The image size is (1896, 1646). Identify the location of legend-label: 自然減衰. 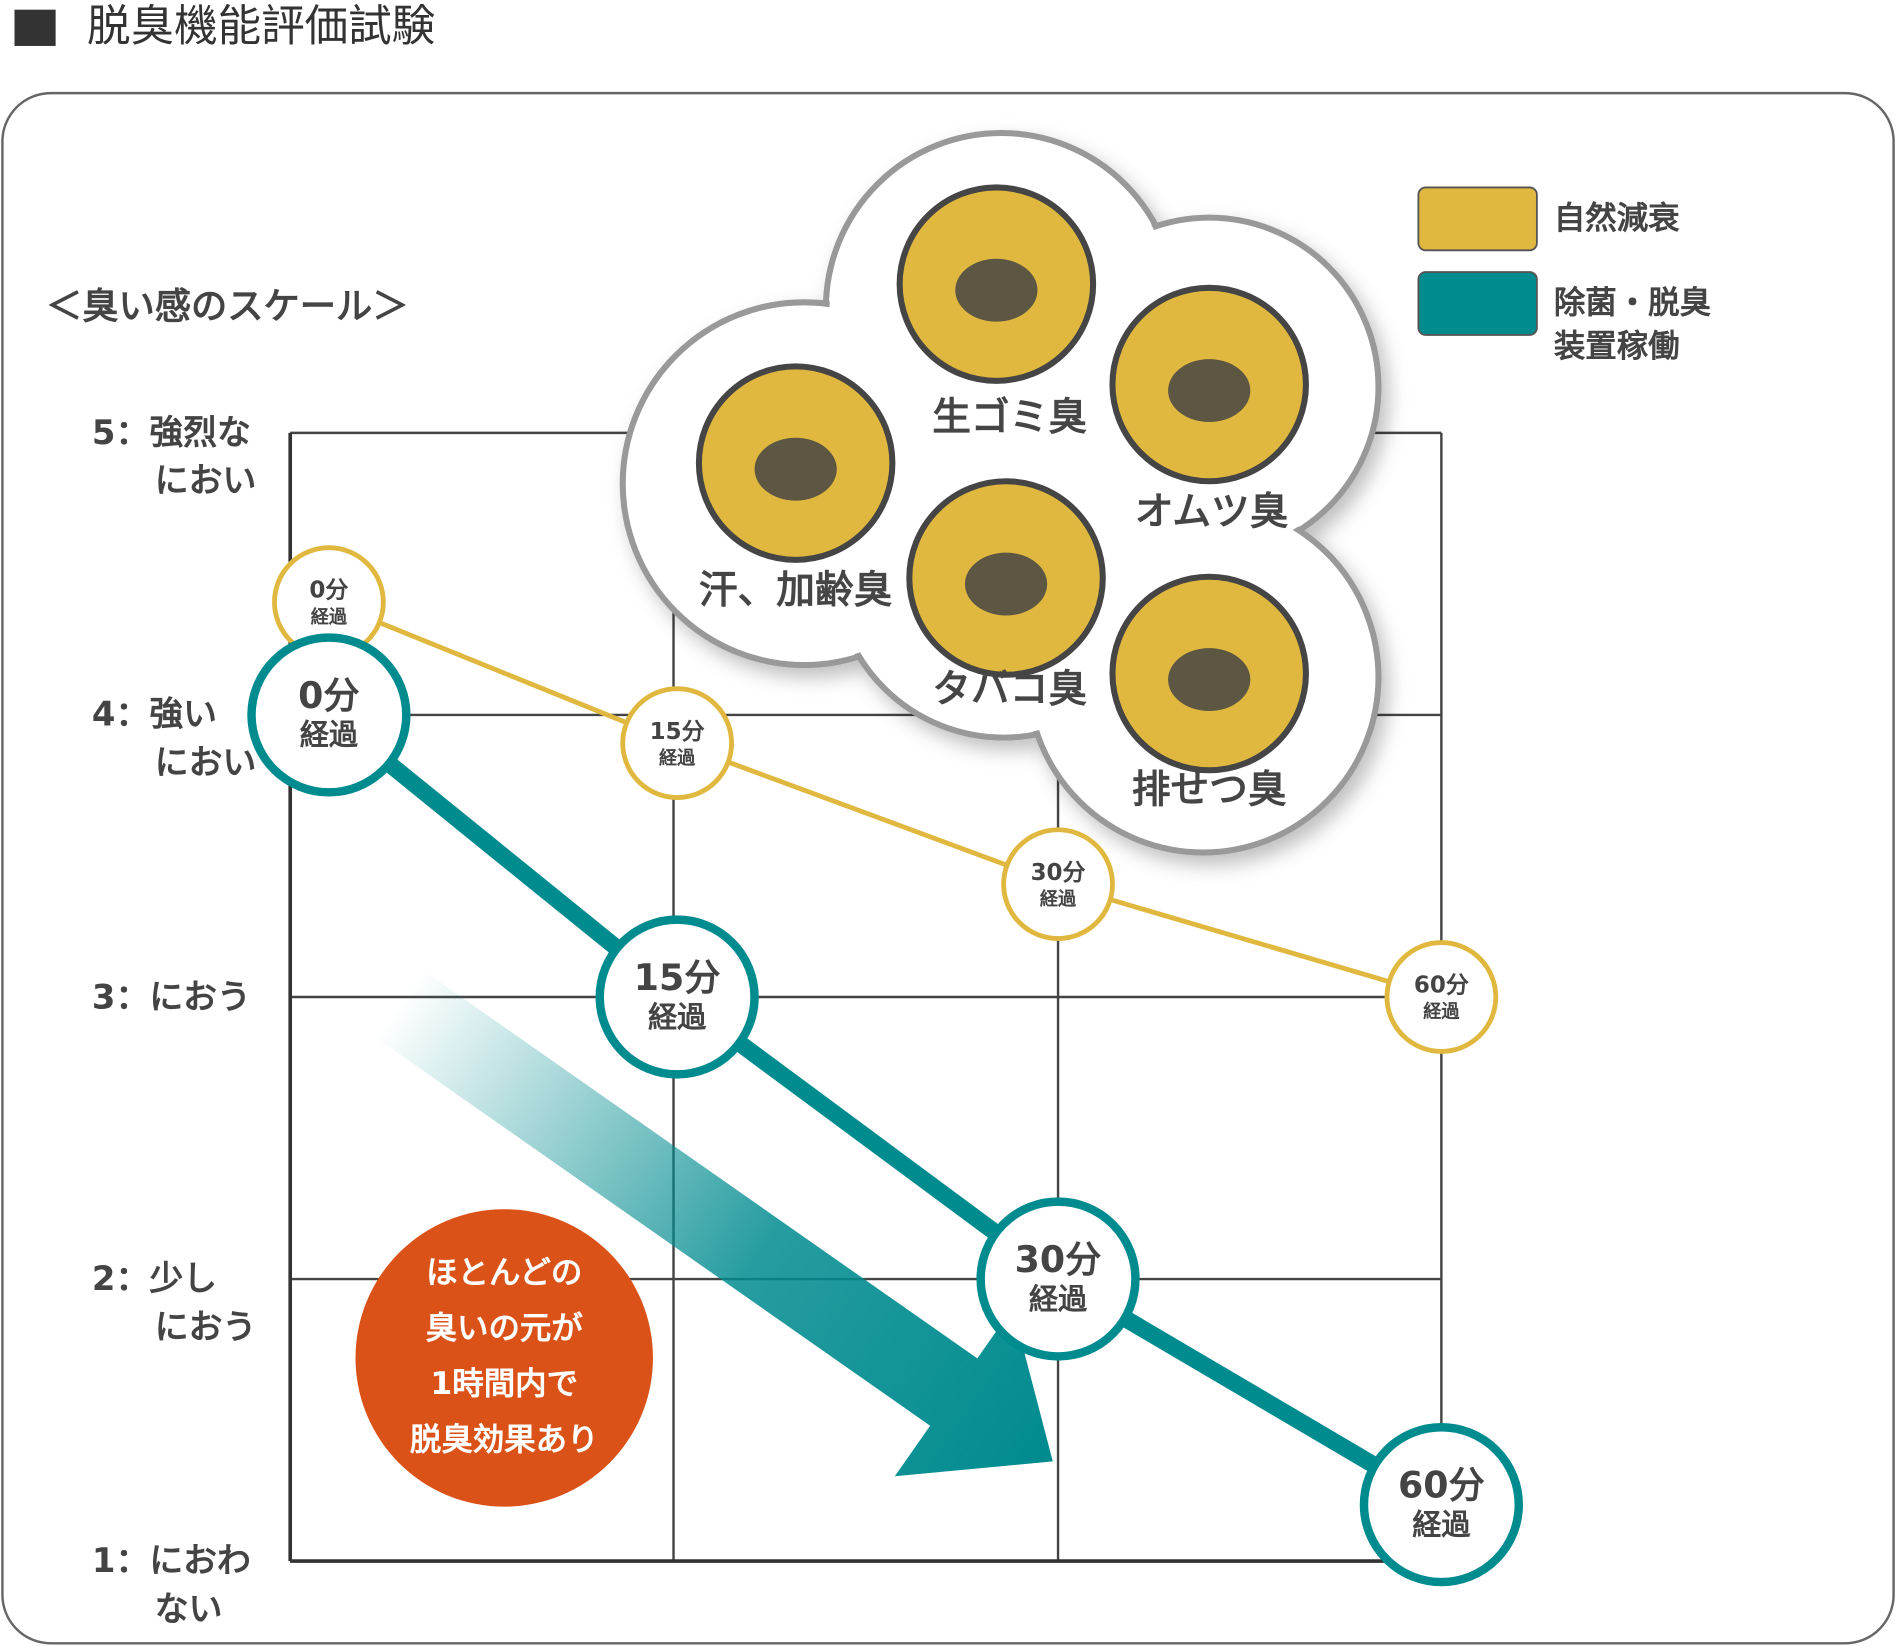
(1616, 219).